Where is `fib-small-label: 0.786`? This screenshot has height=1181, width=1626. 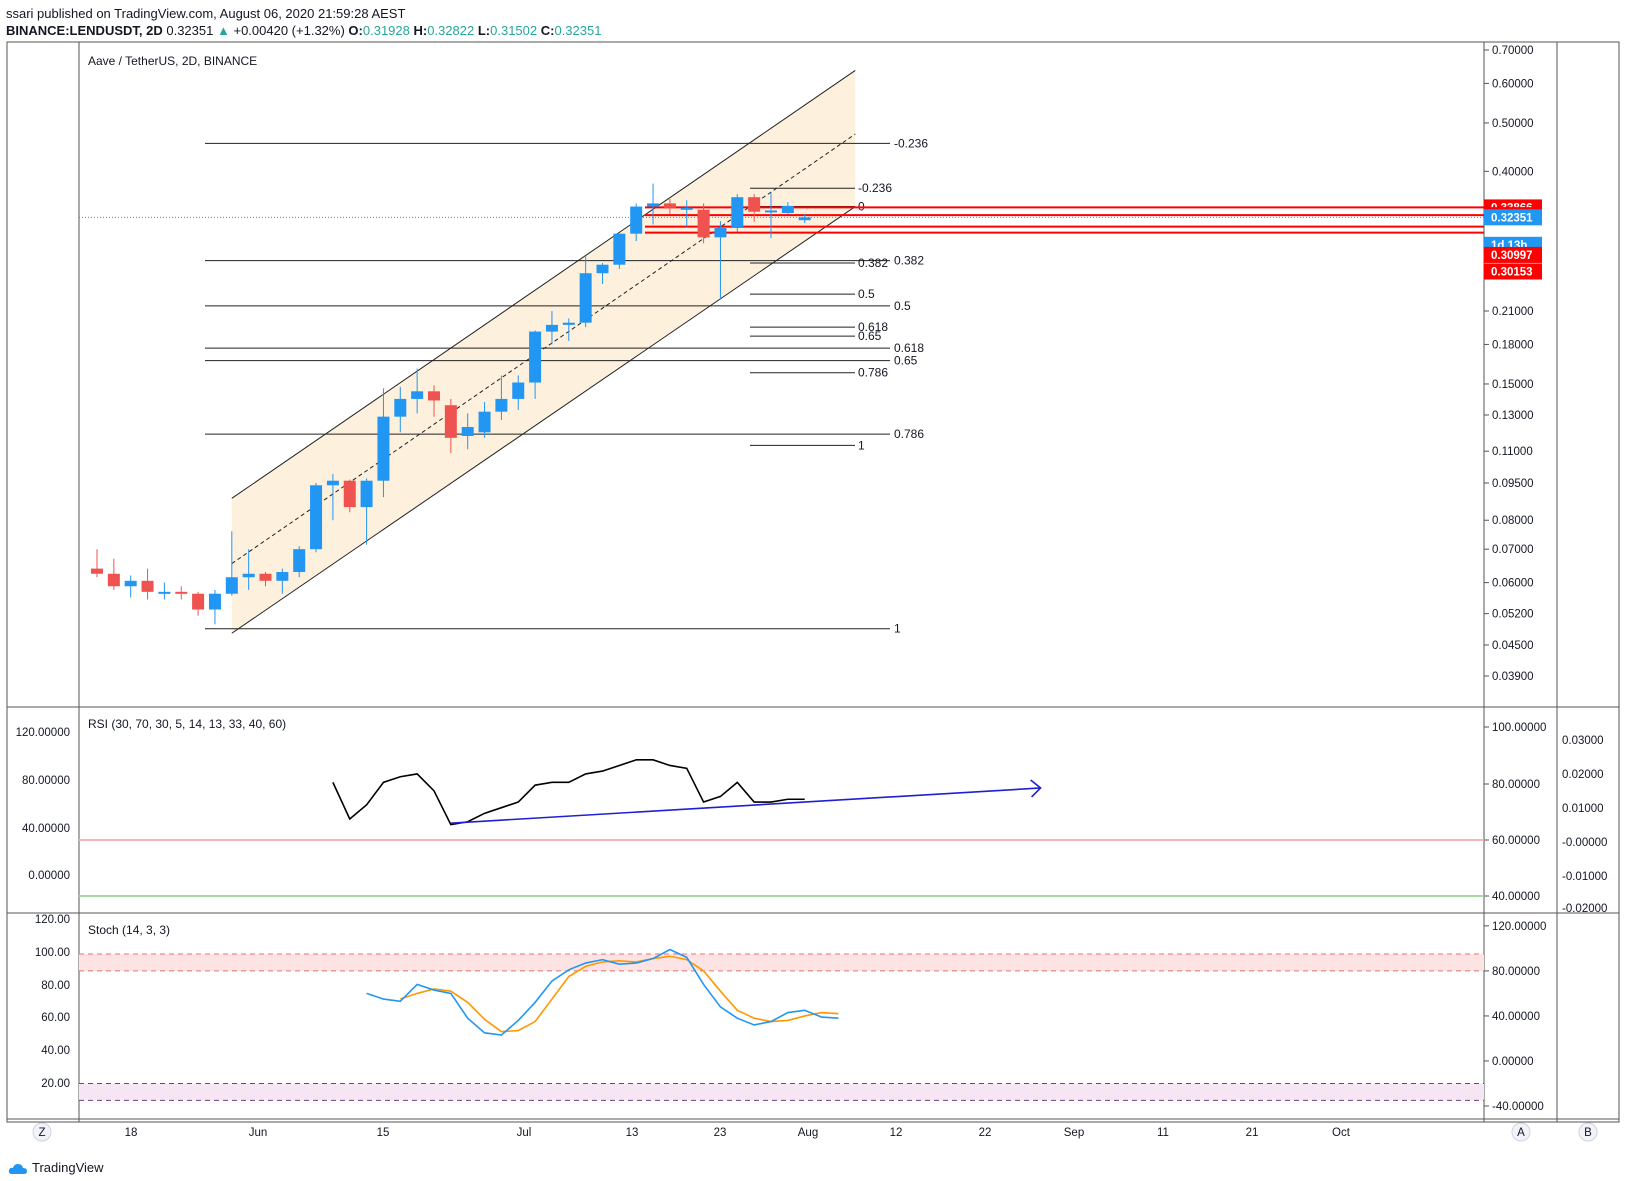
fib-small-label: 0.786 is located at coordinates (873, 373).